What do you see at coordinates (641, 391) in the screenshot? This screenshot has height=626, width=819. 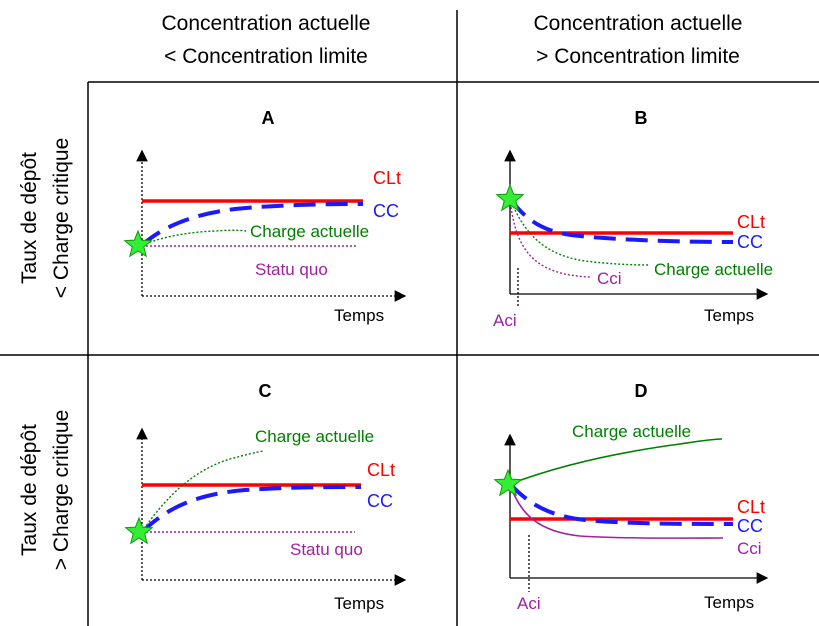 I see `panel-d-letter: D` at bounding box center [641, 391].